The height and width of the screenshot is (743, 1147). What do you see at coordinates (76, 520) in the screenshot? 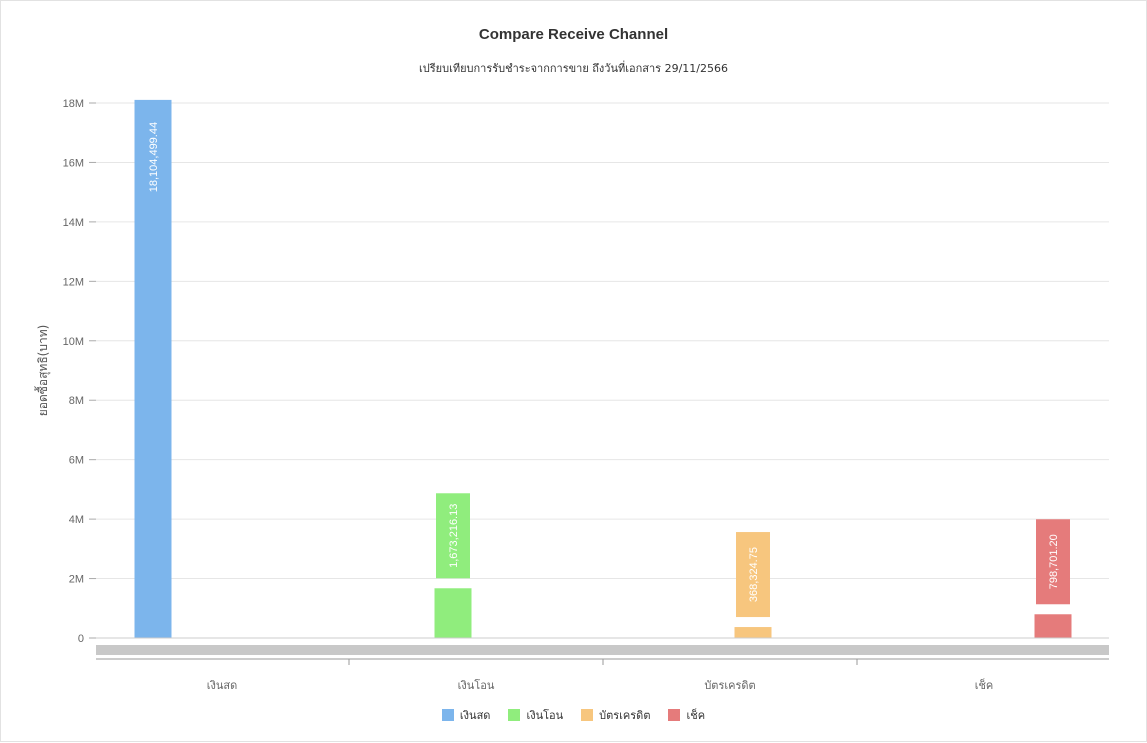
I see `y-tick-label: 4M` at bounding box center [76, 520].